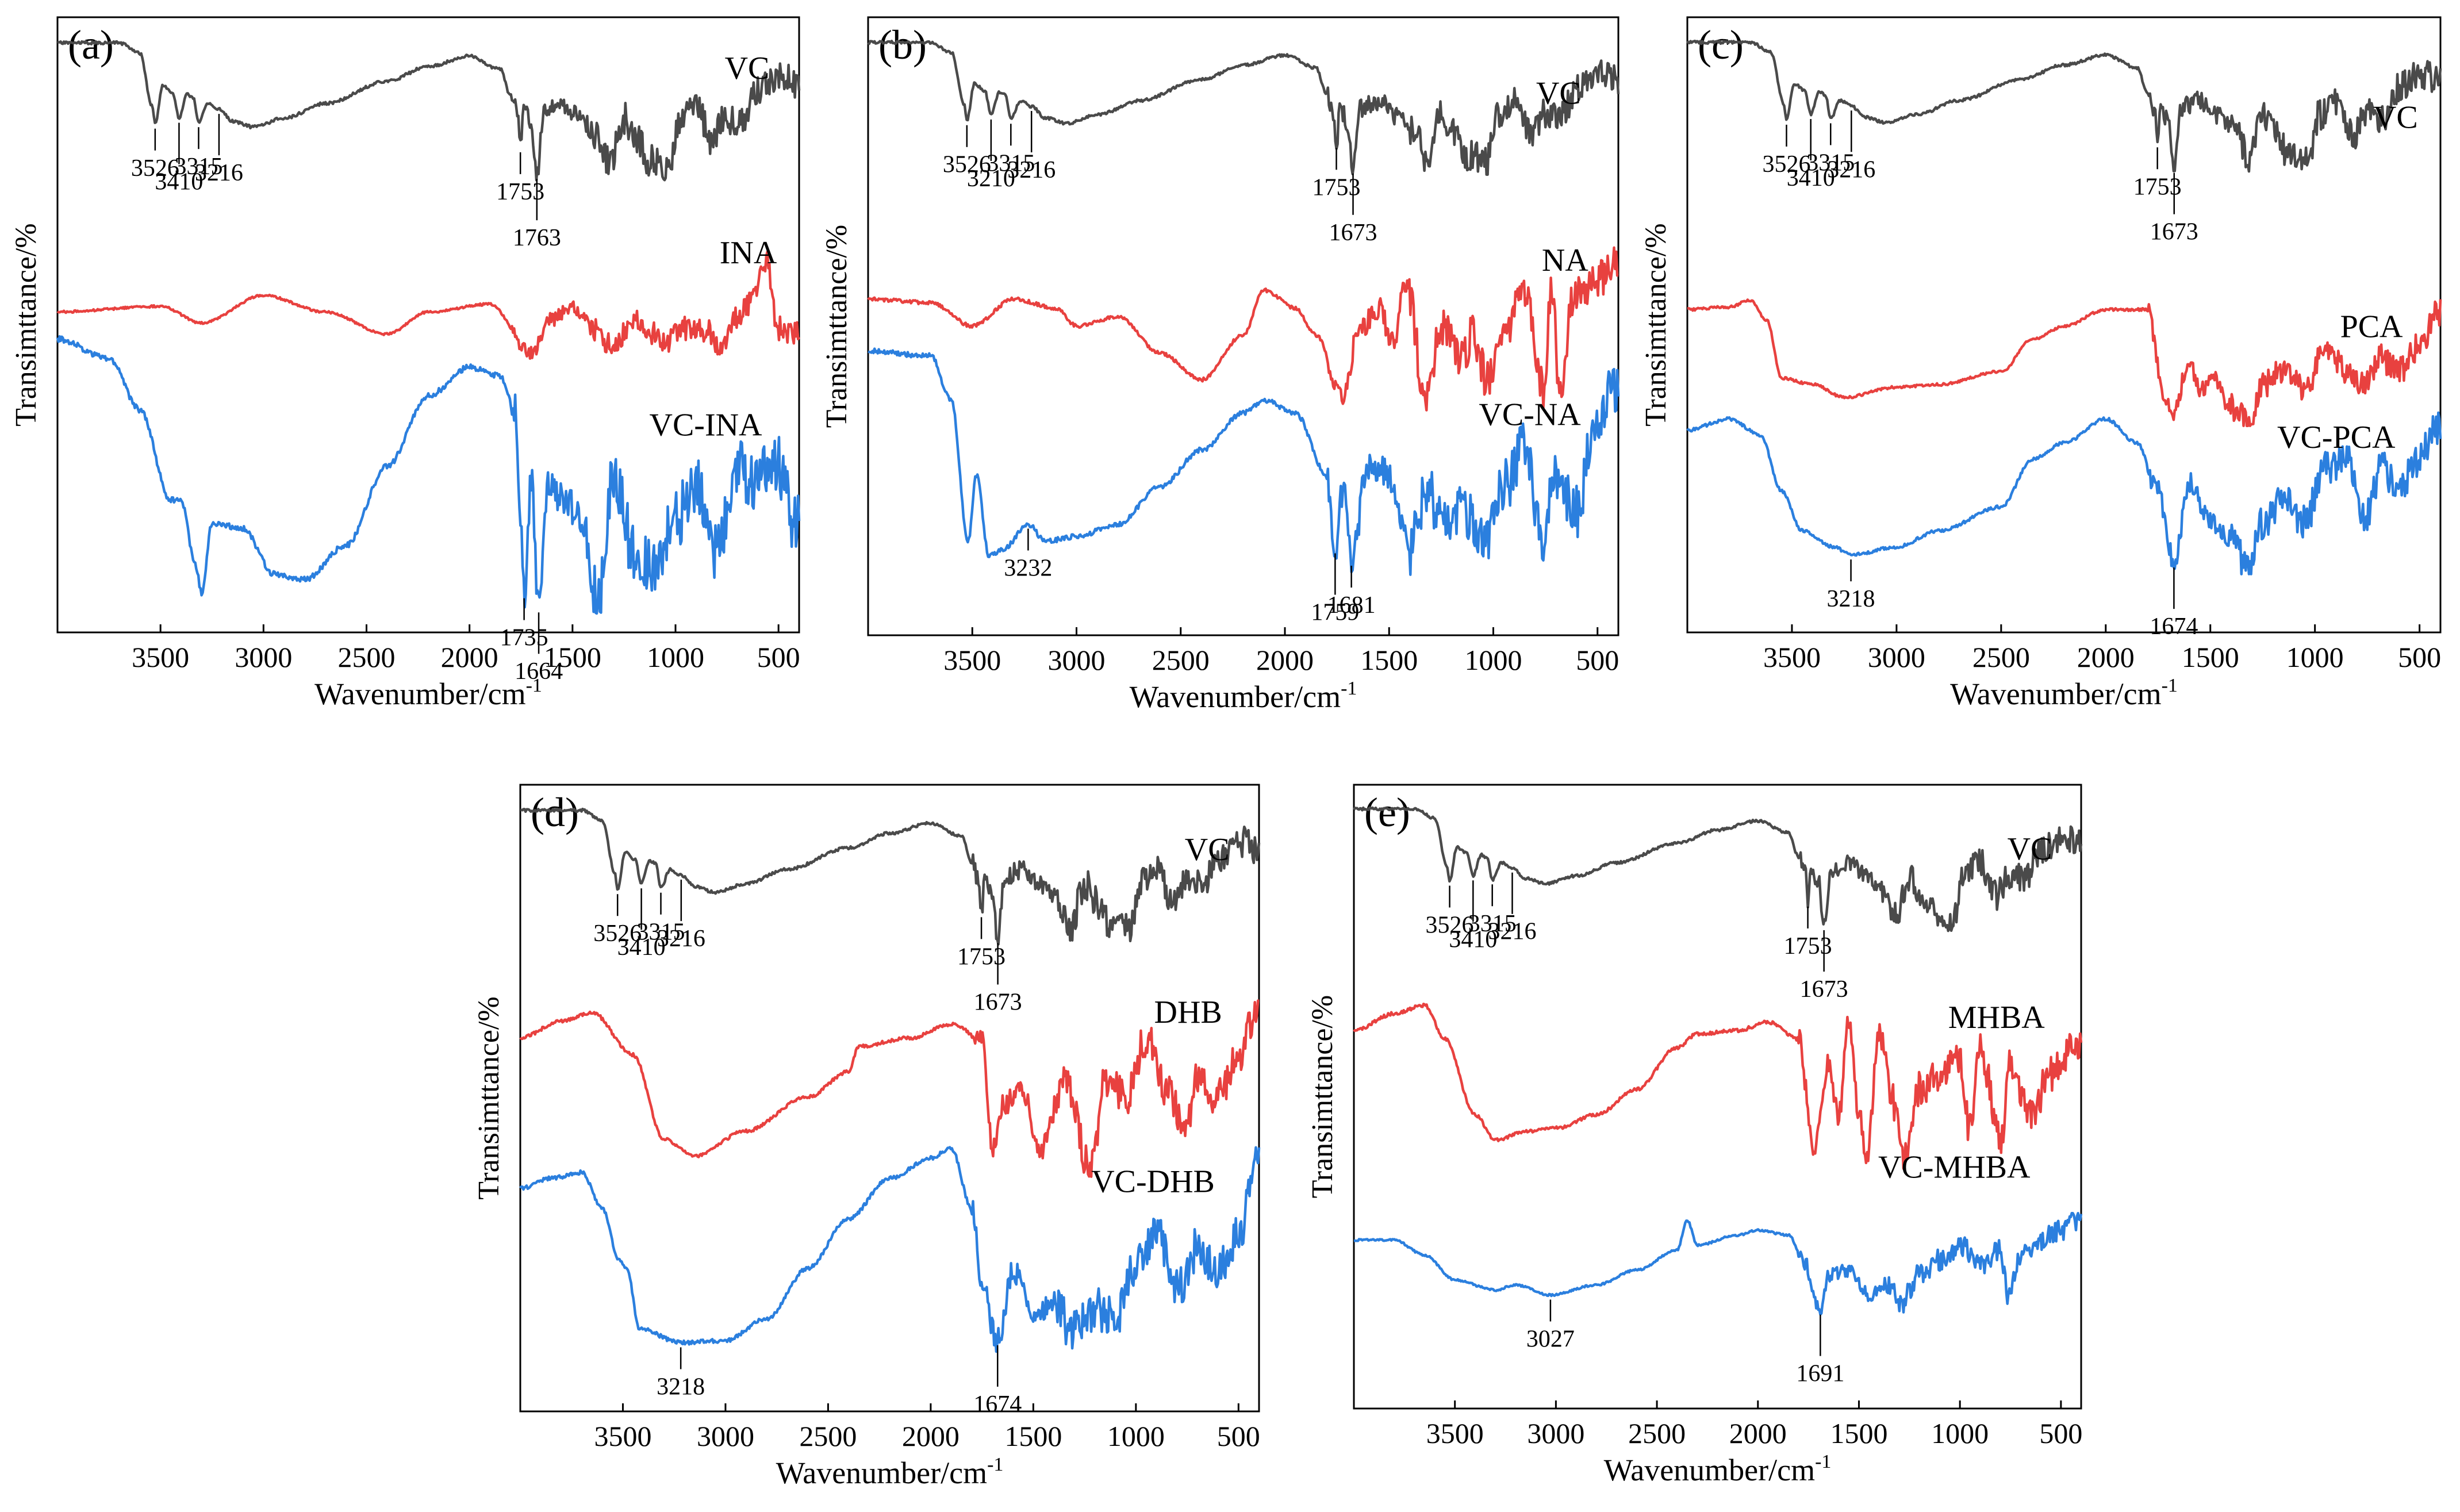 Image resolution: width=2460 pixels, height=1512 pixels. Describe the element at coordinates (991, 179) in the screenshot. I see `peak-label: 3210` at that location.